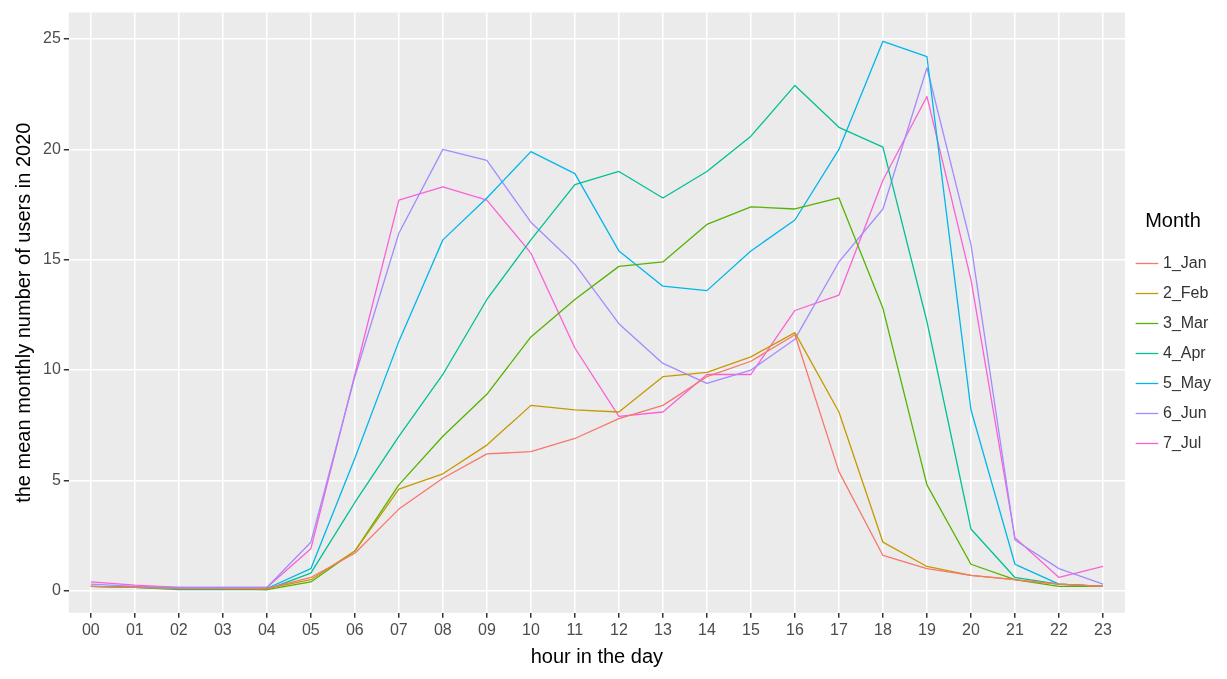 The image size is (1227, 679). I want to click on legend-label: 1_Jan, so click(1184, 262).